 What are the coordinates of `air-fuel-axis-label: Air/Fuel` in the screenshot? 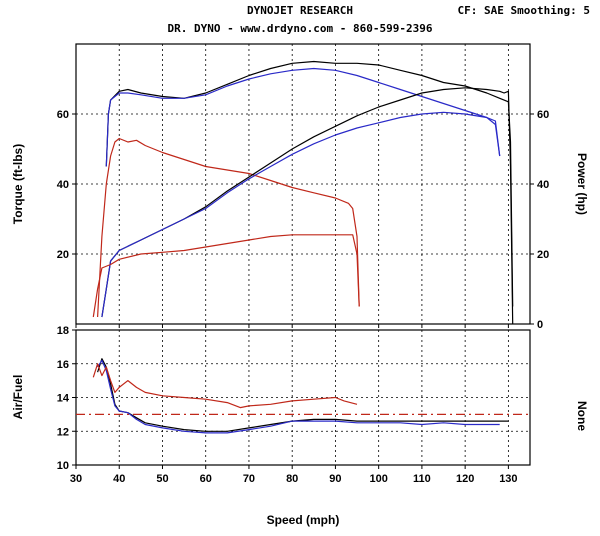 It's located at (18, 397).